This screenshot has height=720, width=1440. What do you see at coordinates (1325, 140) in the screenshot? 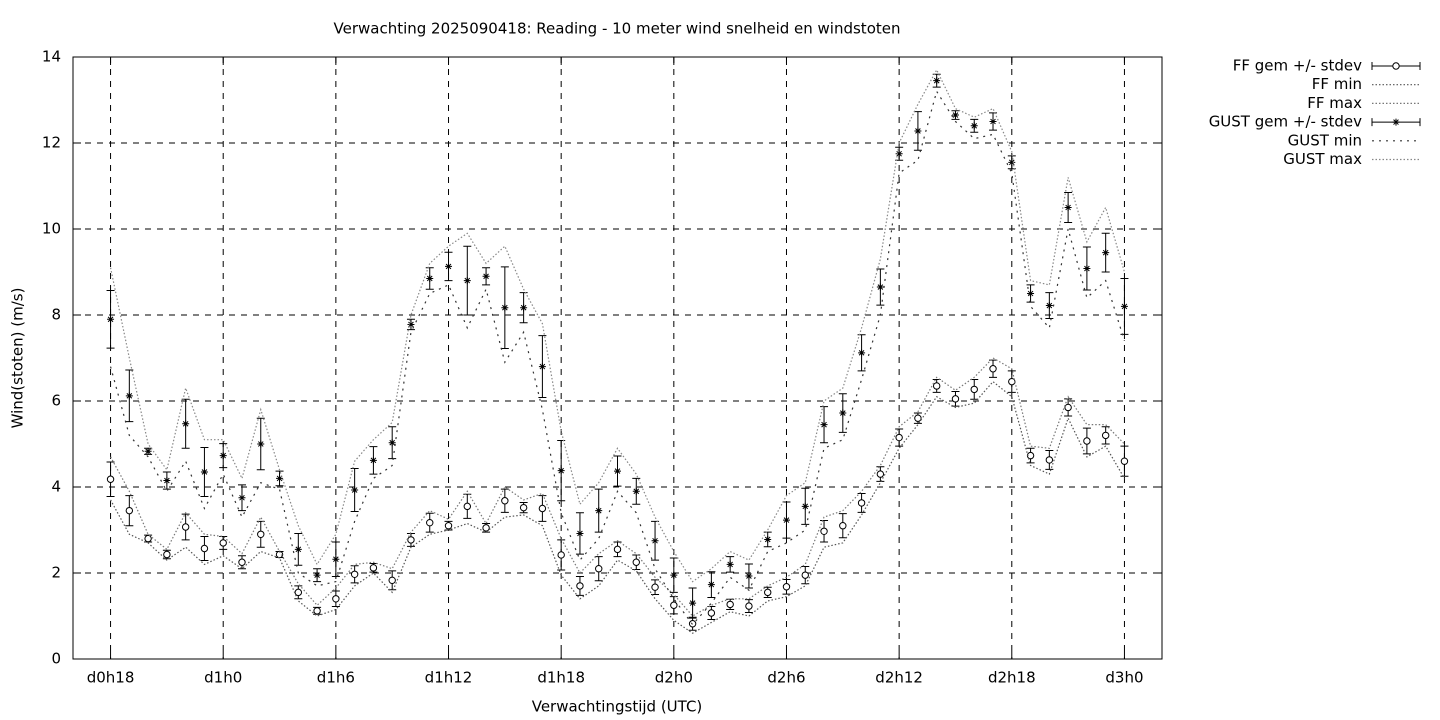
I see `legend-label: GUST min` at bounding box center [1325, 140].